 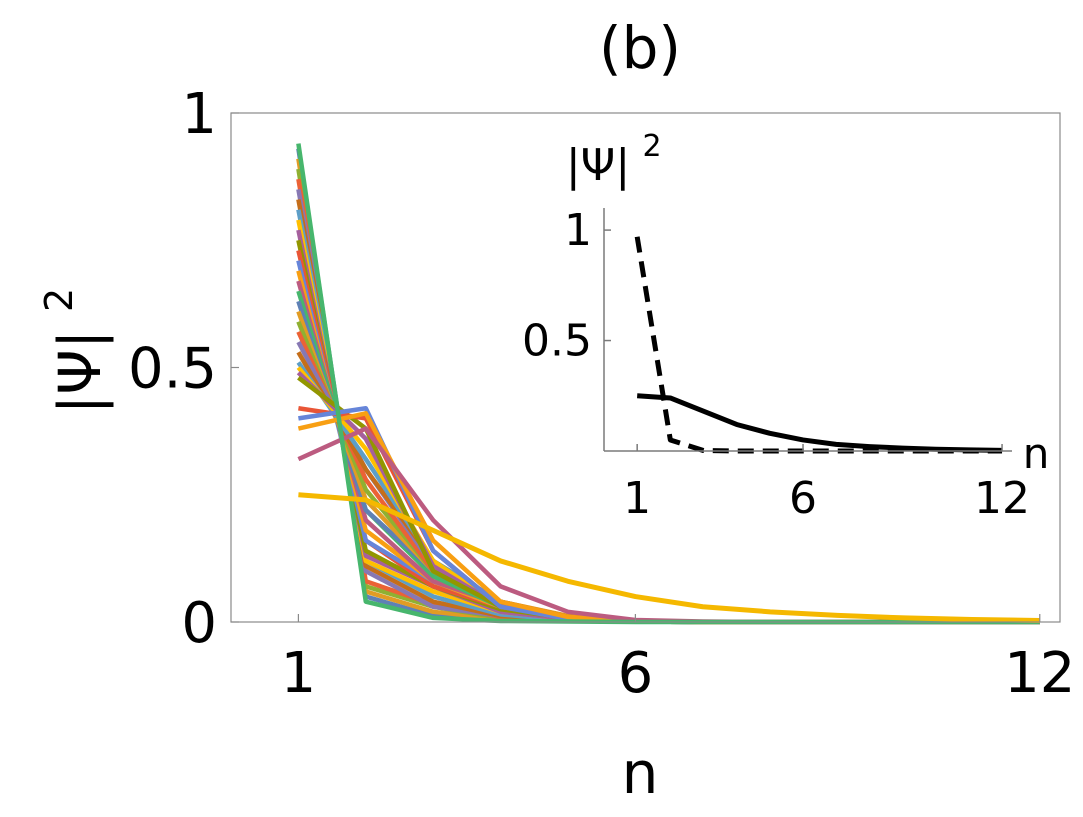 What do you see at coordinates (557, 341) in the screenshot?
I see `inset-y-tick-label: 0.5` at bounding box center [557, 341].